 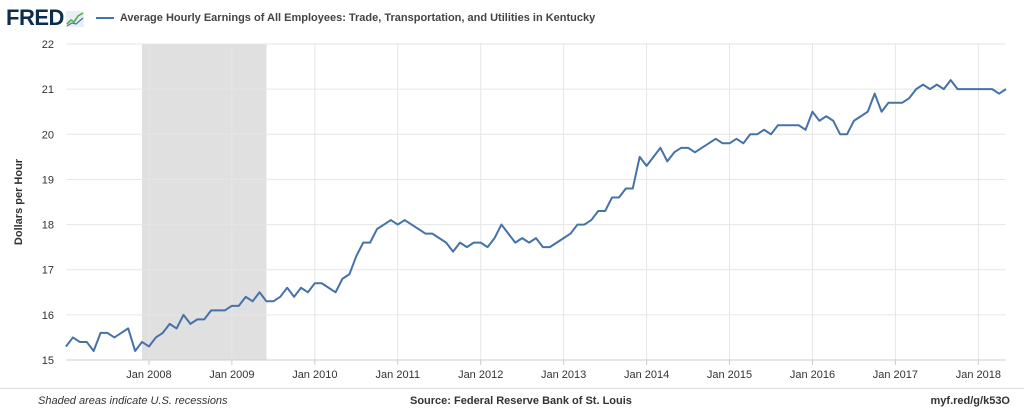 What do you see at coordinates (812, 375) in the screenshot?
I see `x-tick-label: Jan 2016` at bounding box center [812, 375].